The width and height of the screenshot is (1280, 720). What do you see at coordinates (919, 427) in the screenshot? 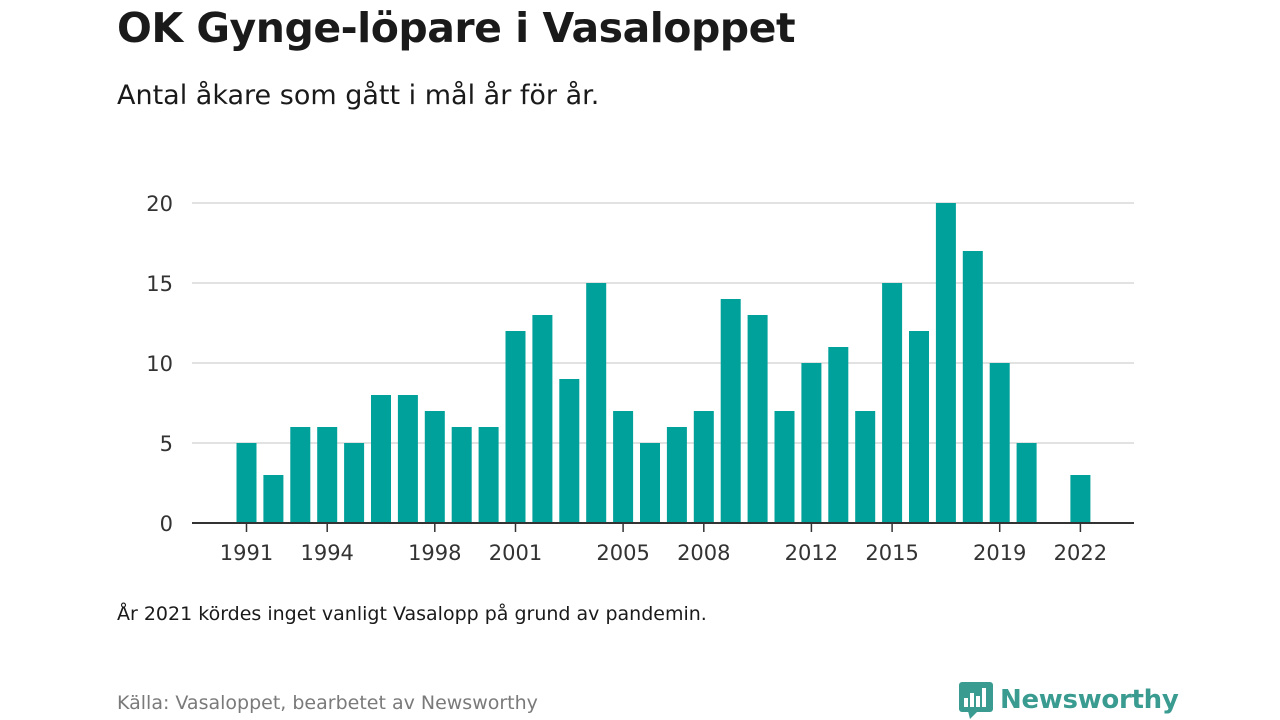
I see `bar-2016` at bounding box center [919, 427].